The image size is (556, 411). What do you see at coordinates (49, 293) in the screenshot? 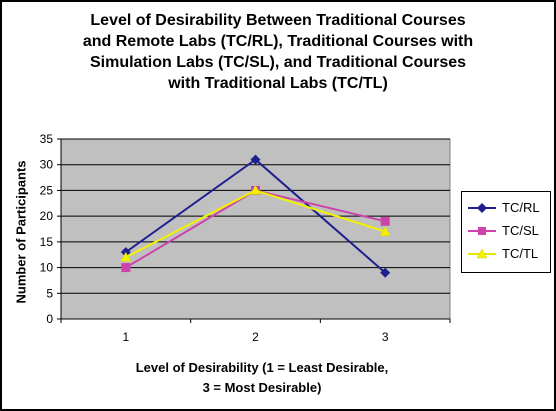
I see `y-tick-label-5: 5` at bounding box center [49, 293].